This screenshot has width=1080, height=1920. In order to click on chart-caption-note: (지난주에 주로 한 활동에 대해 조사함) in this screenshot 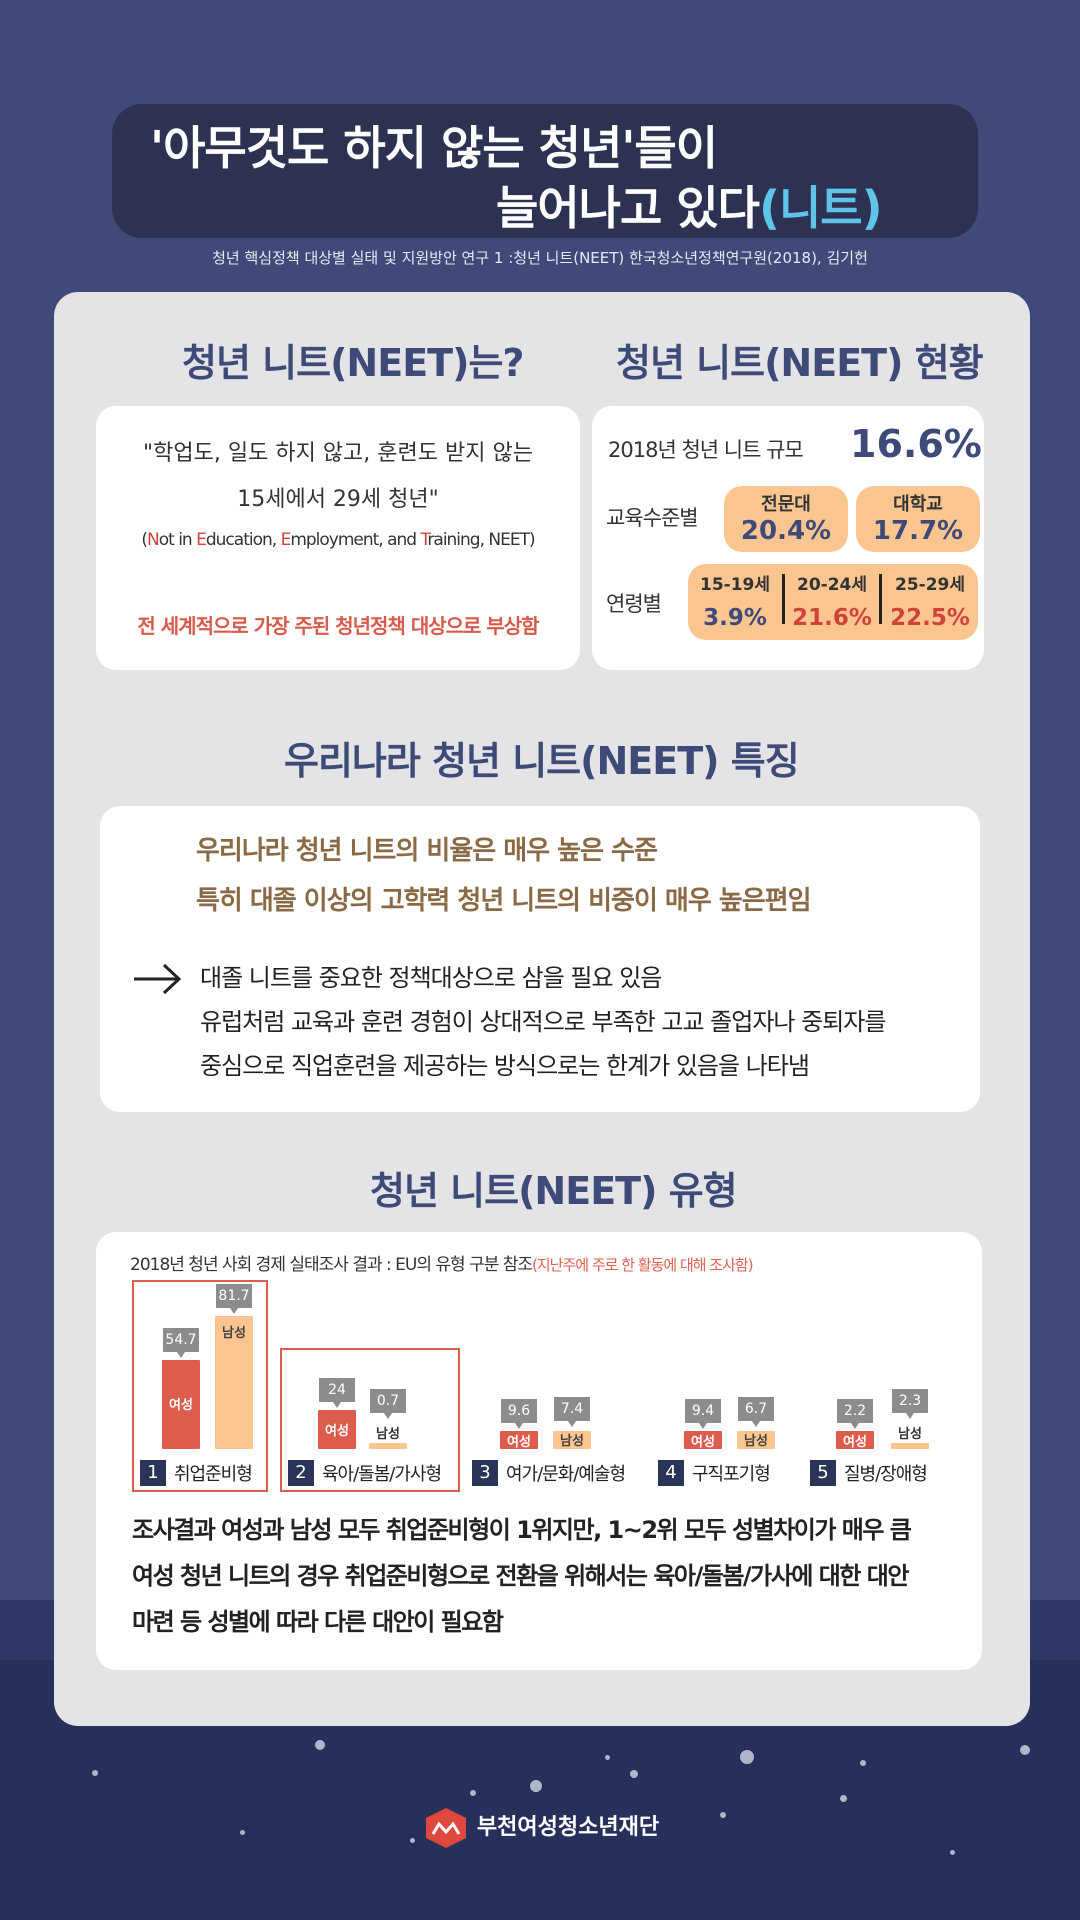, I will do `click(643, 1265)`.